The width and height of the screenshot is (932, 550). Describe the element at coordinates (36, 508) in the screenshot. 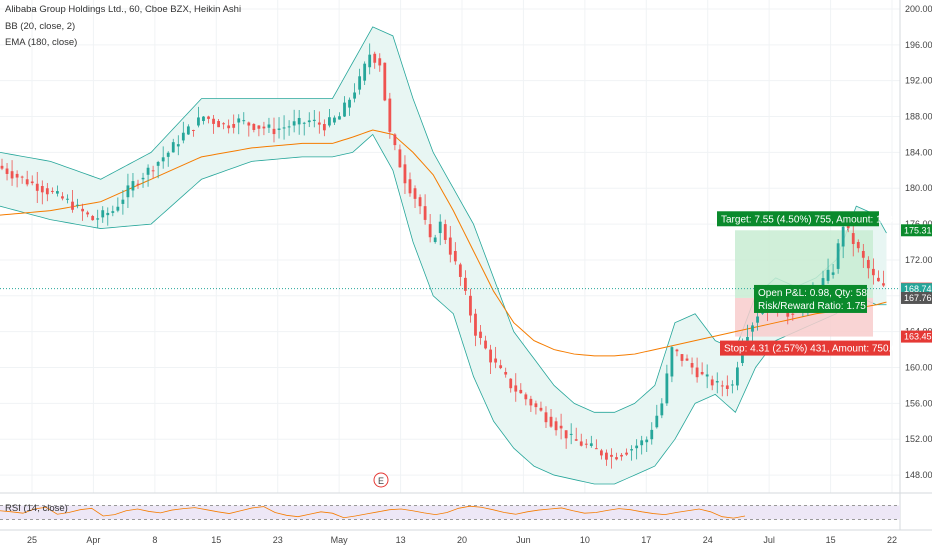

I see `rsi-legend: RSI (14, close)` at that location.